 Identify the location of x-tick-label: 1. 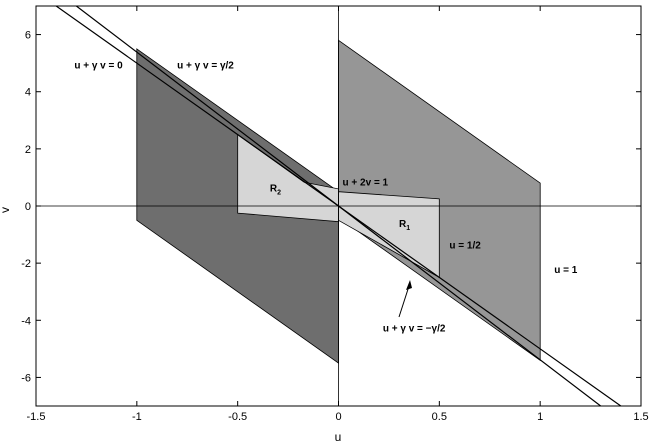
(540, 417).